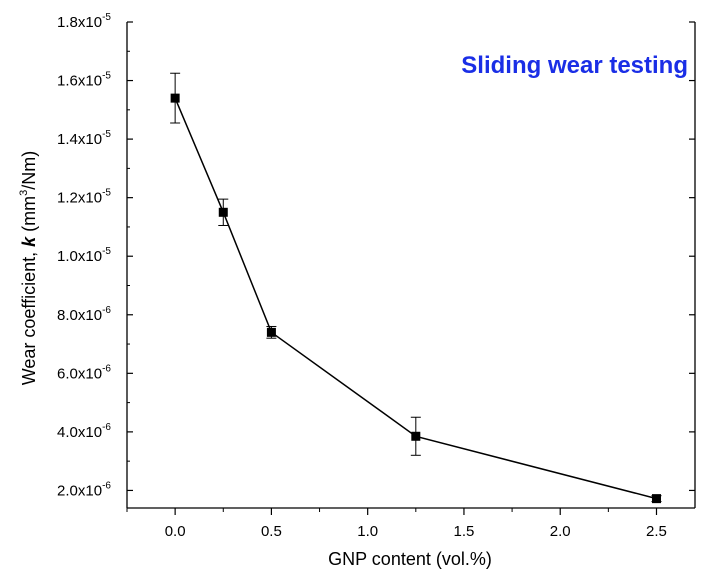 The width and height of the screenshot is (715, 578). What do you see at coordinates (84, 80) in the screenshot?
I see `y-tick-label: 1.6x10⁻⁵` at bounding box center [84, 80].